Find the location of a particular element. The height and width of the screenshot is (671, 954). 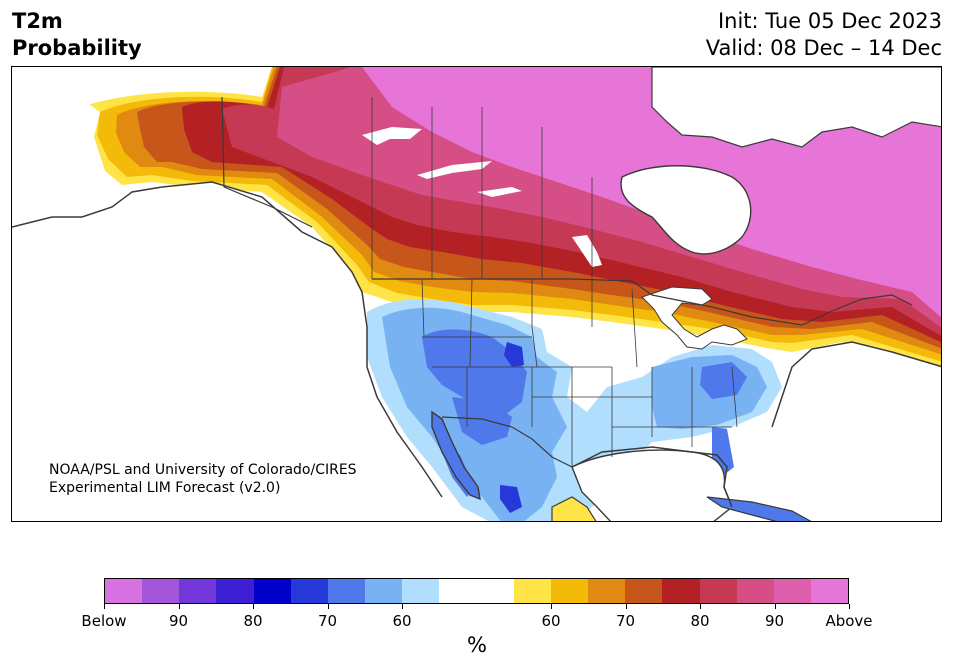

us-mexico-border is located at coordinates (507, 442).